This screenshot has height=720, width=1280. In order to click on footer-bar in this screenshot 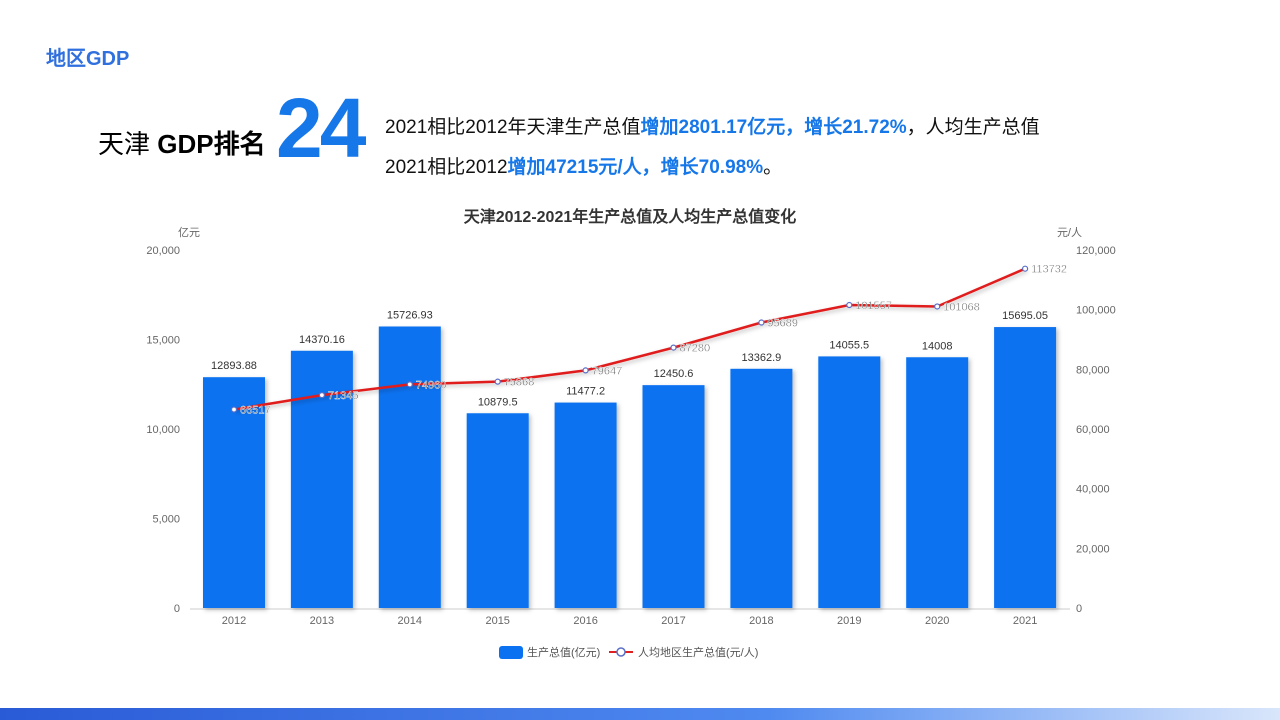, I will do `click(640, 714)`.